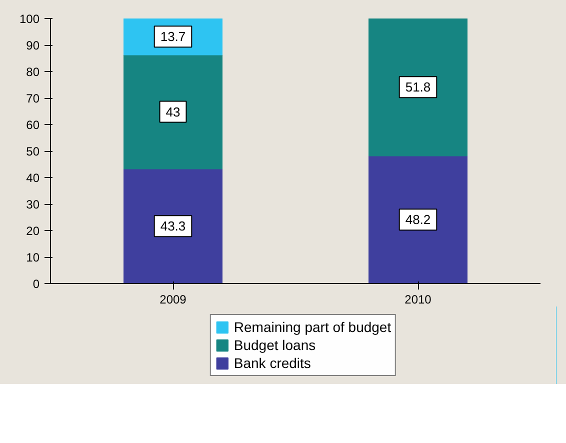 Image resolution: width=566 pixels, height=443 pixels. Describe the element at coordinates (173, 299) in the screenshot. I see `x-tick-label: 2009` at that location.